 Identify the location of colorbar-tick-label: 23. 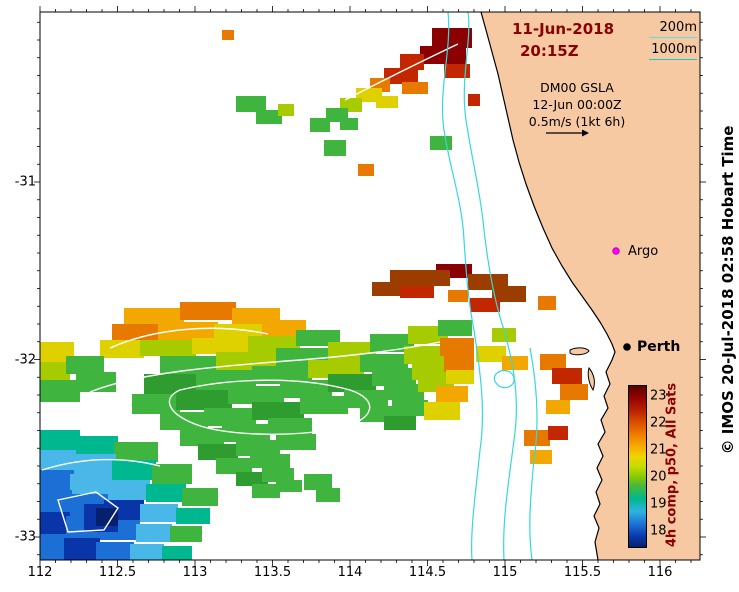
(658, 396).